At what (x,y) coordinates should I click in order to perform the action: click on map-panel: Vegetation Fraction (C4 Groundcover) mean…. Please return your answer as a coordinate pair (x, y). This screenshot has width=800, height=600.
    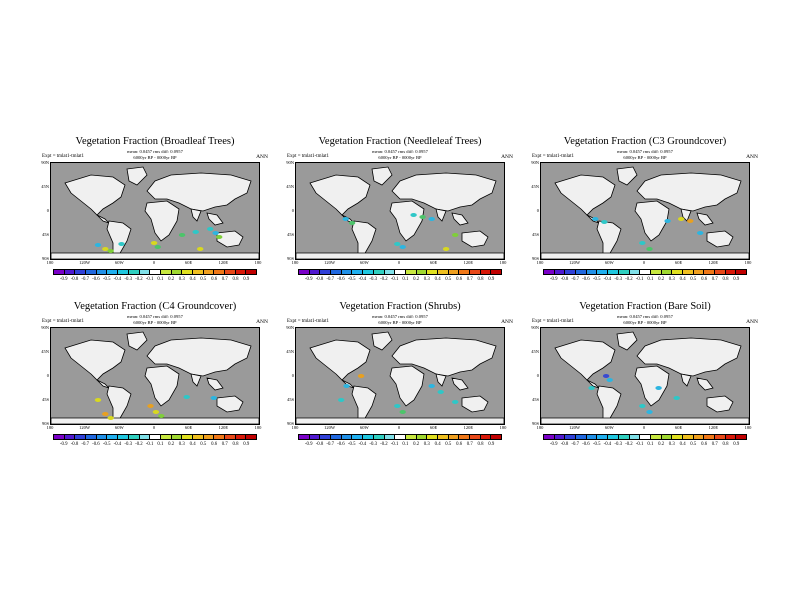
    Looking at the image, I should click on (155, 386).